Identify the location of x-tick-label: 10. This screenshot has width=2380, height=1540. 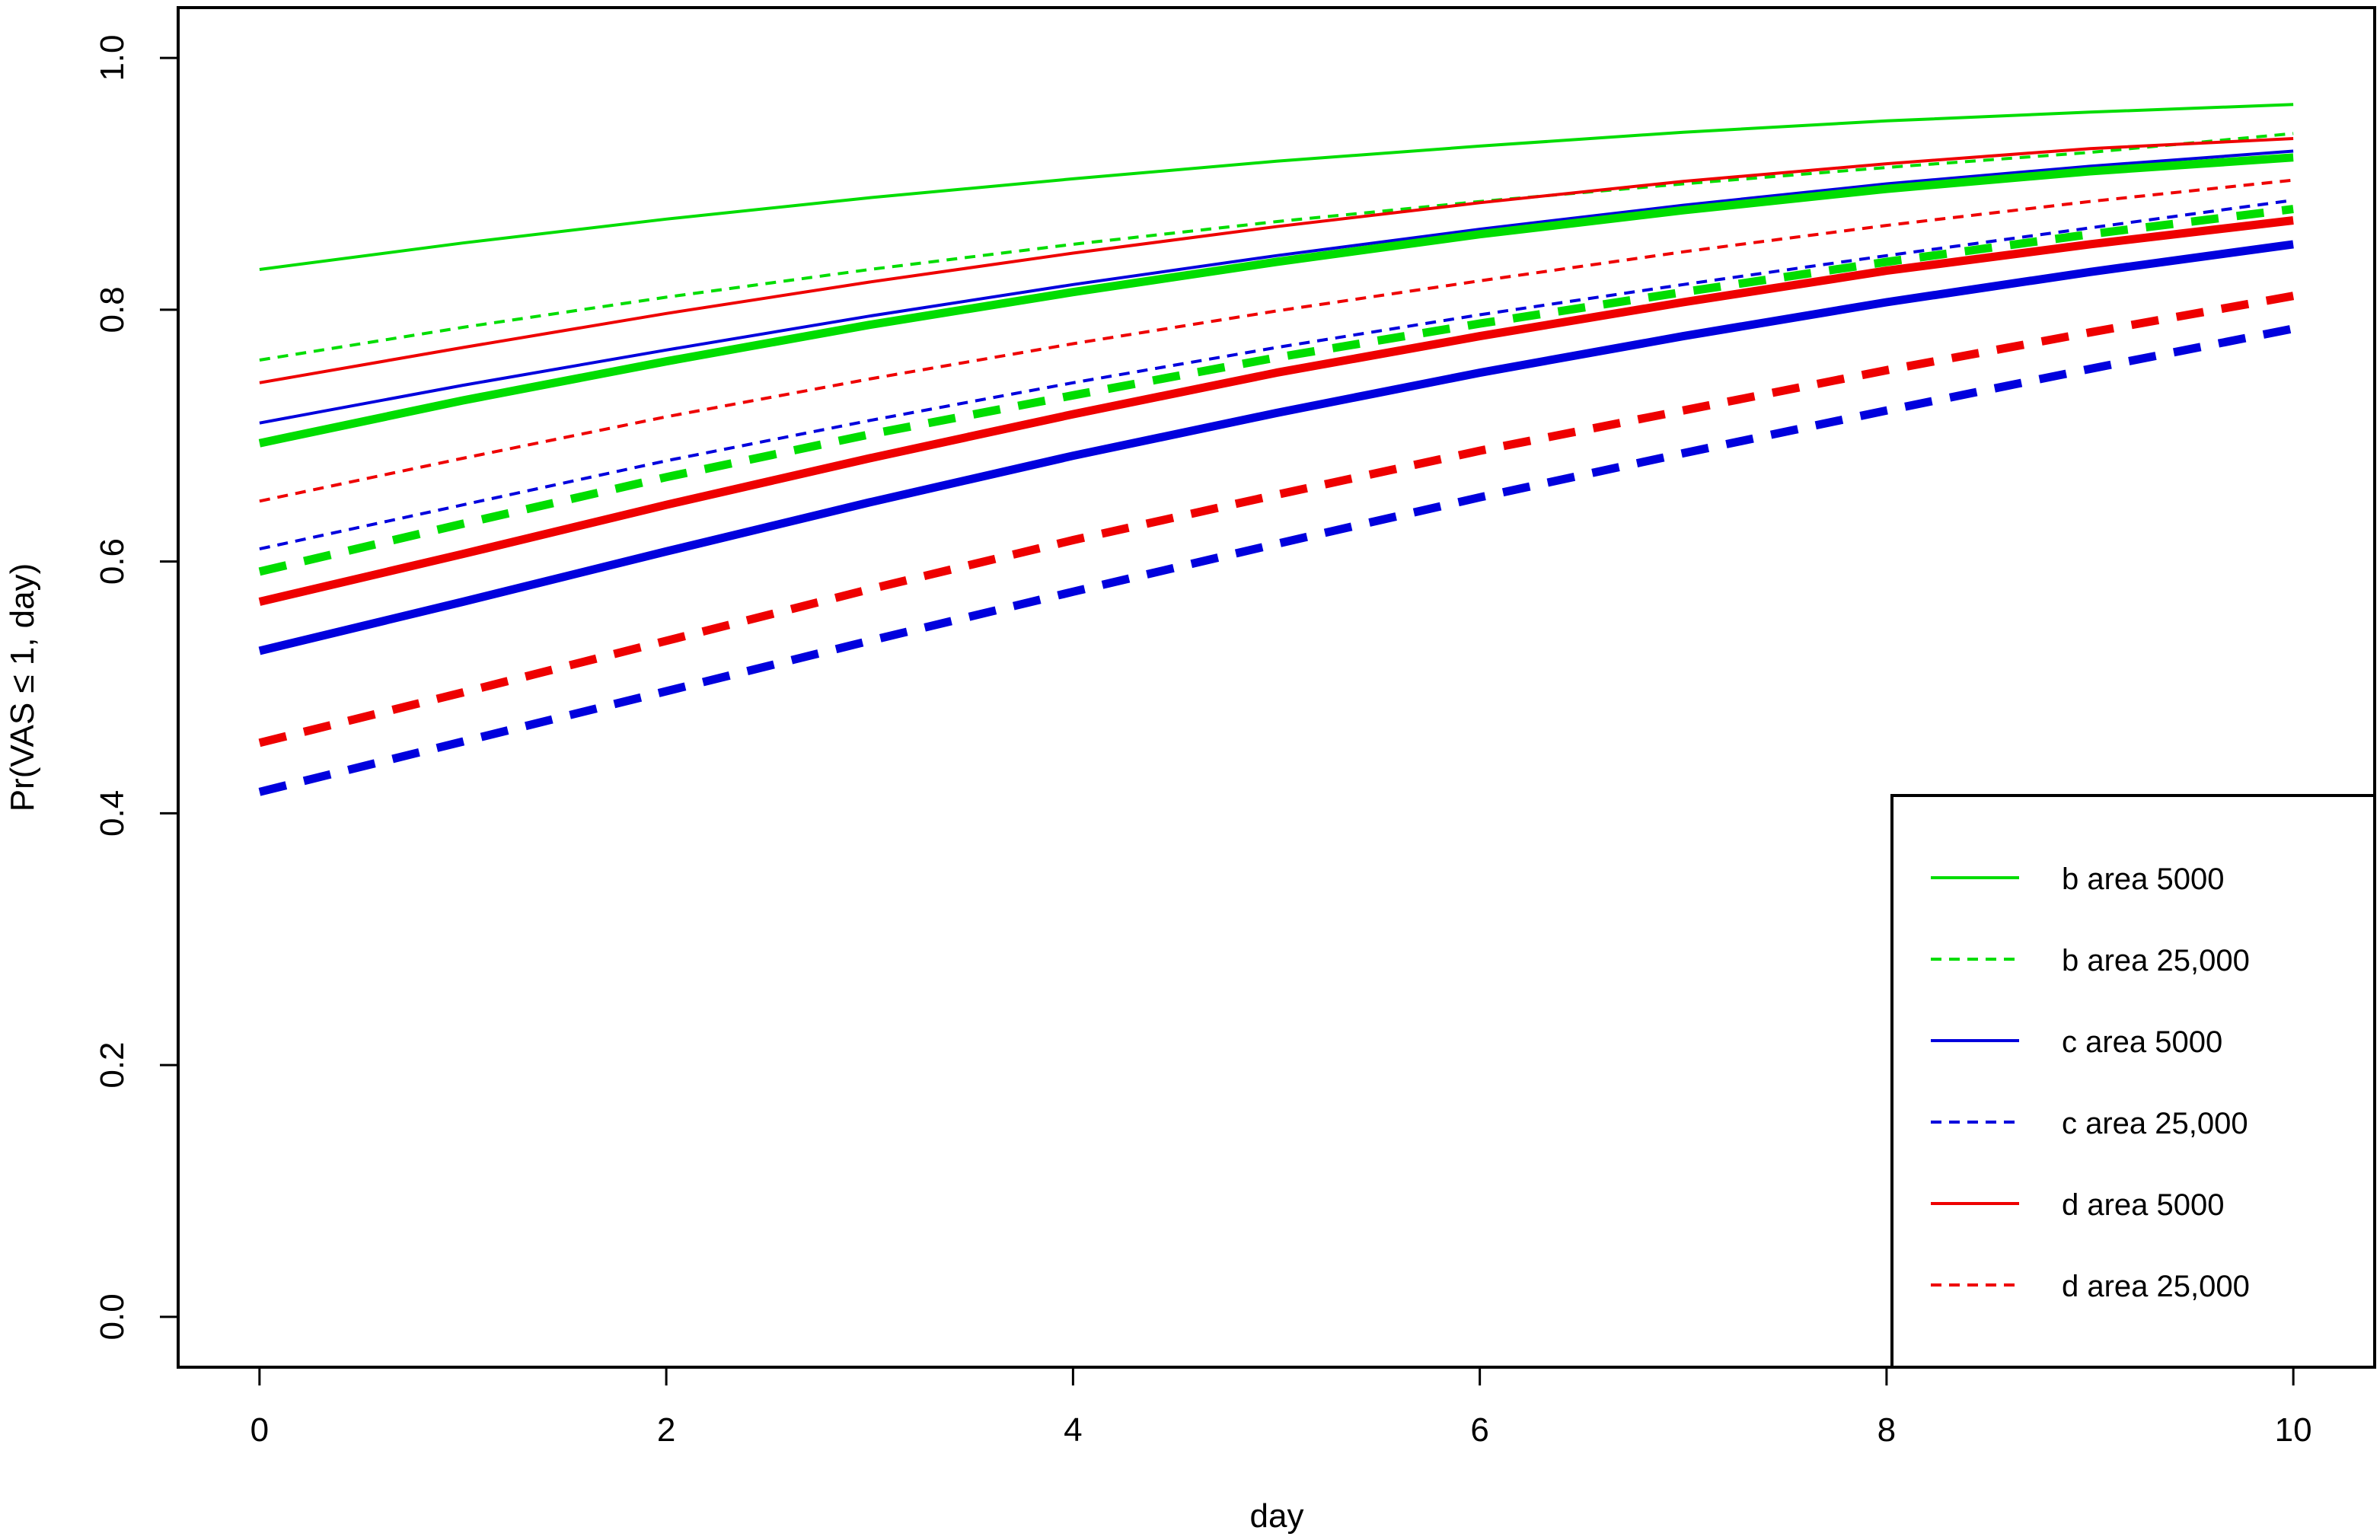
(2294, 1430).